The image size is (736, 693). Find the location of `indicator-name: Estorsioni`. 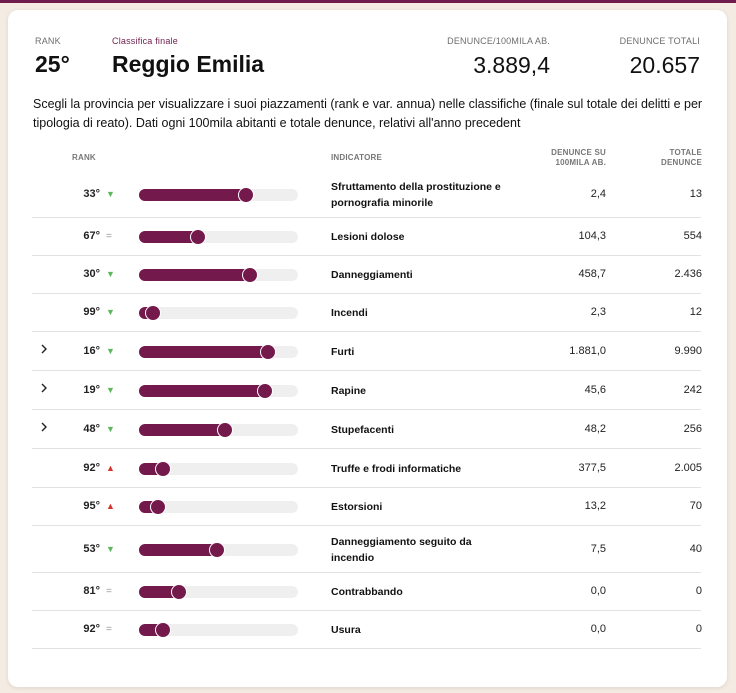

indicator-name: Estorsioni is located at coordinates (357, 507).